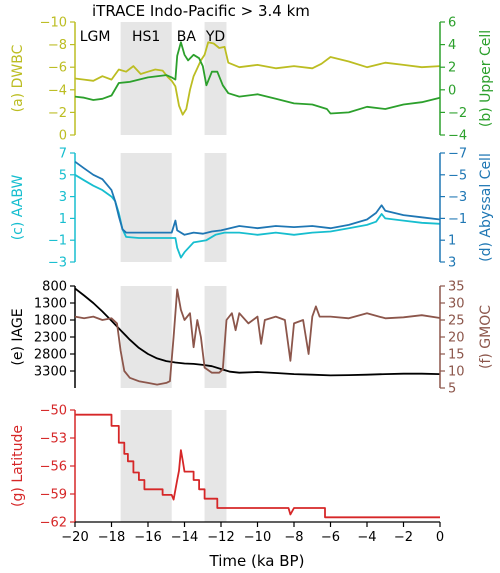 Image resolution: width=500 pixels, height=573 pixels. I want to click on ytick-label-right-1-4: −5, so click(457, 175).